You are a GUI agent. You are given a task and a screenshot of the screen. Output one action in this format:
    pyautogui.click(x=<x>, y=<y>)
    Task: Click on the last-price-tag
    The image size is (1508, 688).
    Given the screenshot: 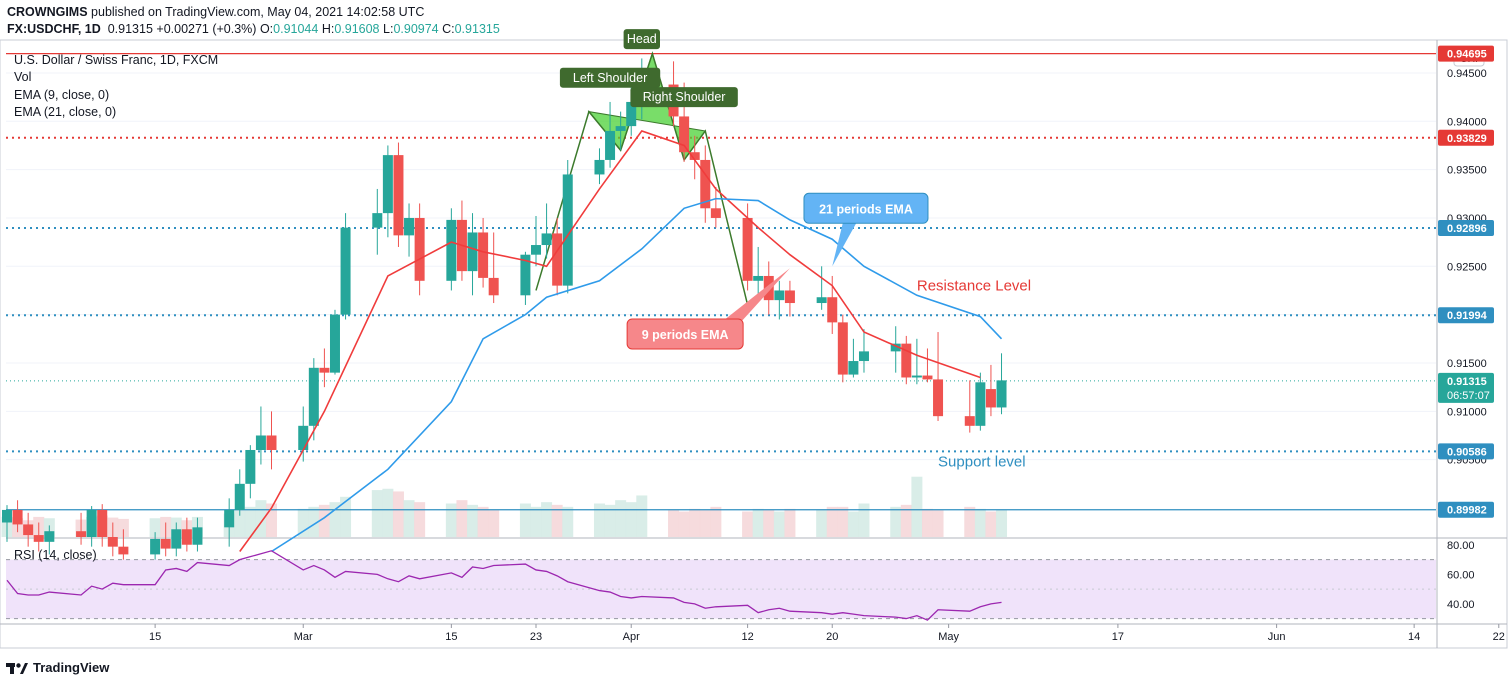 What is the action you would take?
    pyautogui.click(x=1466, y=387)
    